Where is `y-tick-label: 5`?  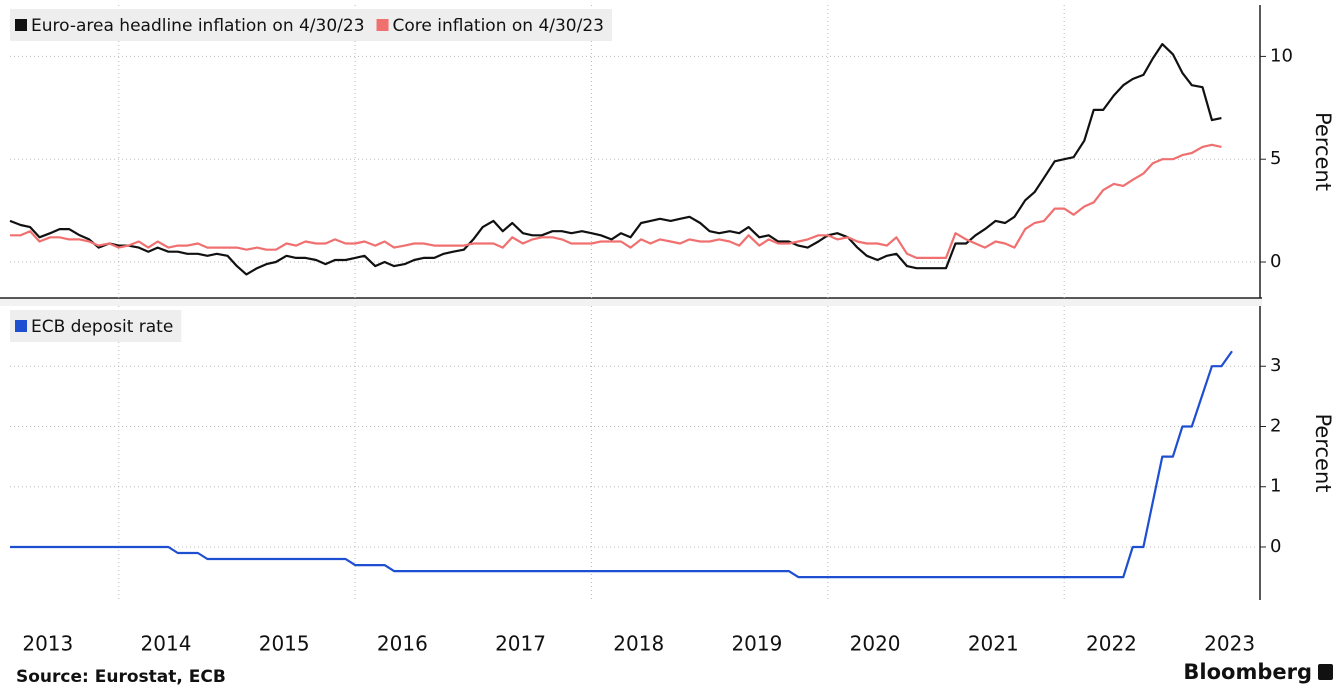
y-tick-label: 5 is located at coordinates (1275, 158).